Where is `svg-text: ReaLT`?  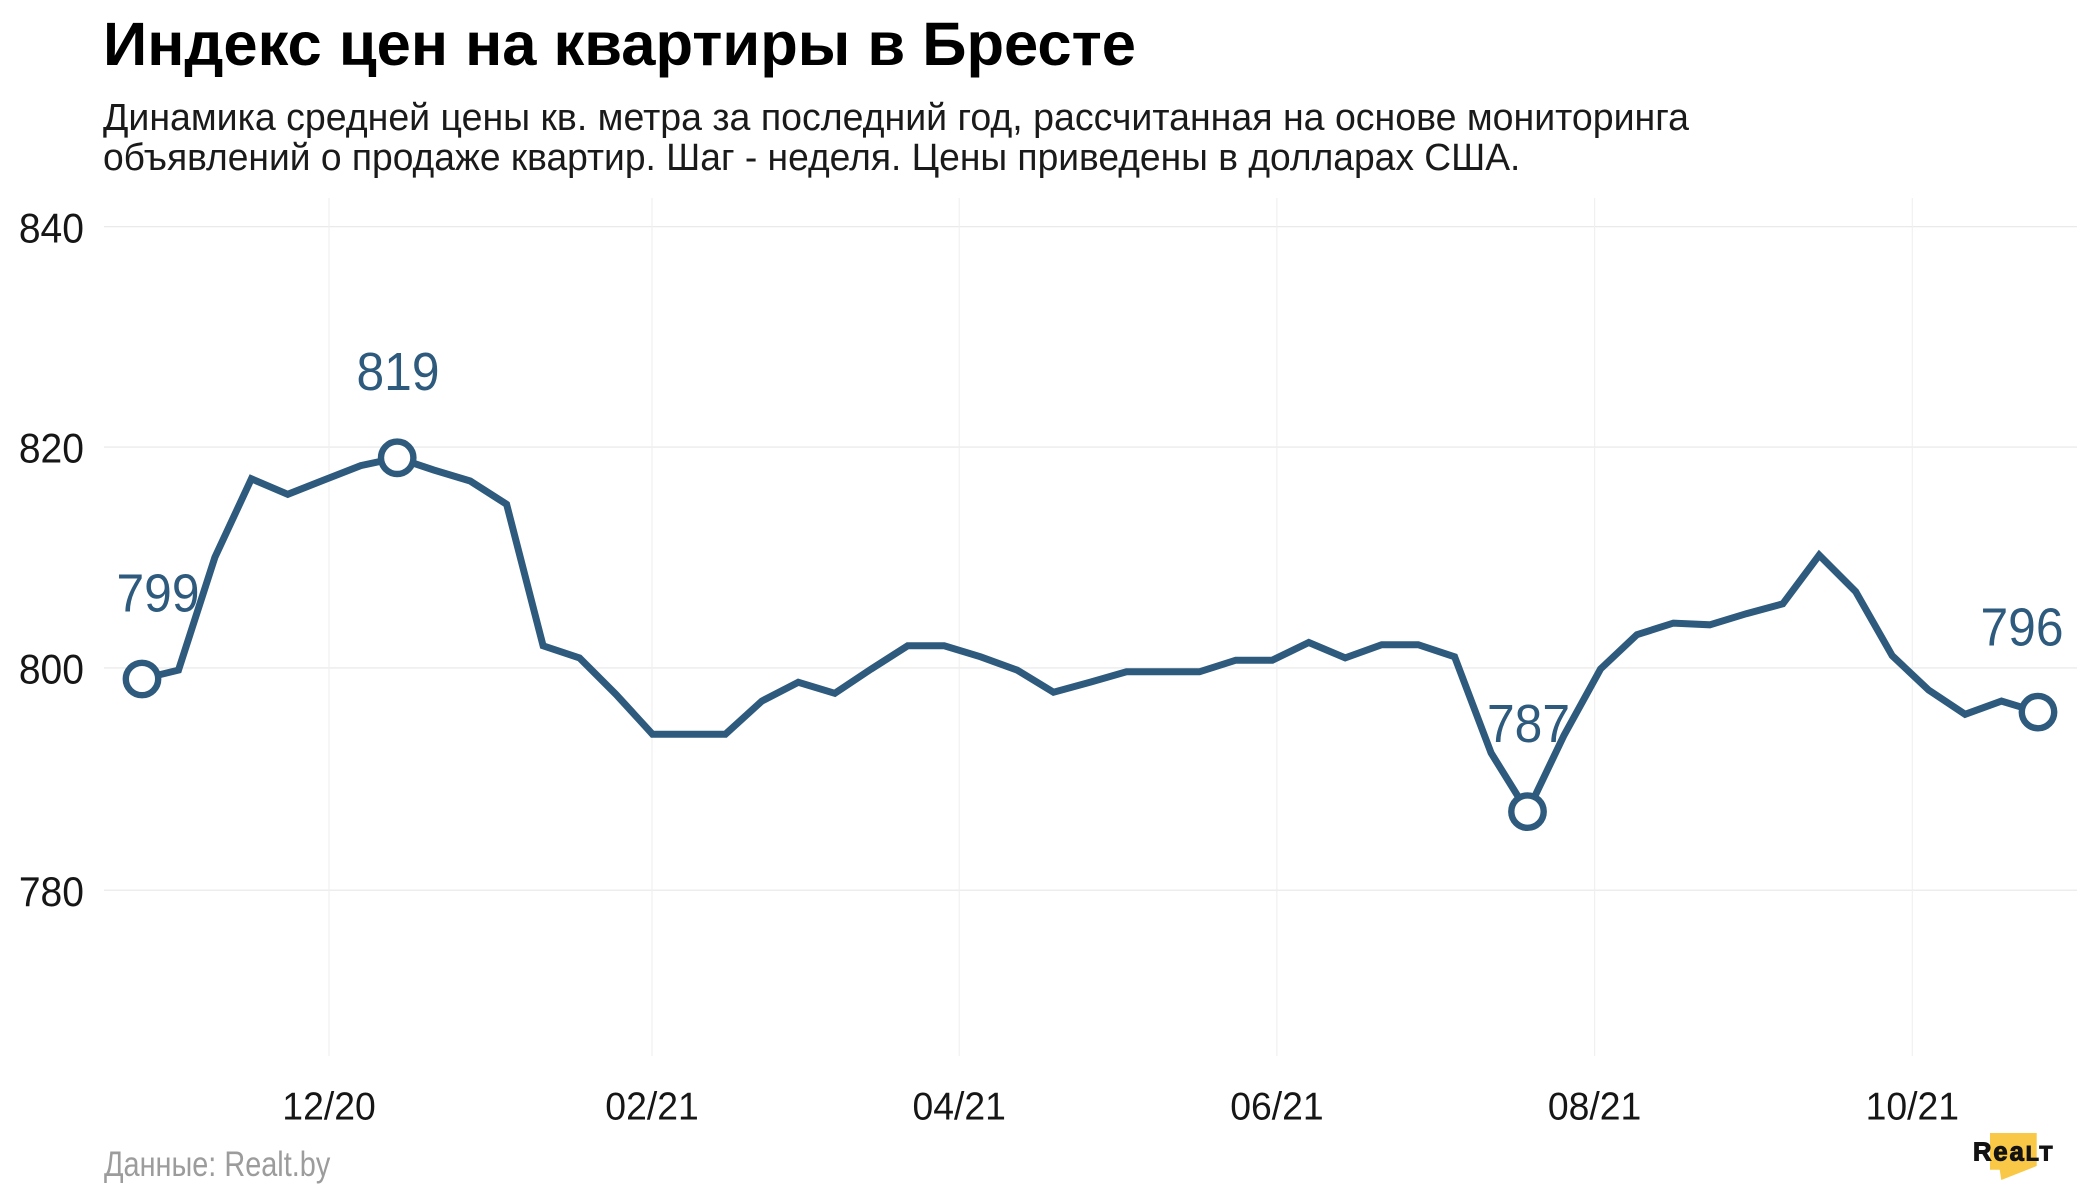
svg-text: ReaLT is located at coordinates (2013, 1153).